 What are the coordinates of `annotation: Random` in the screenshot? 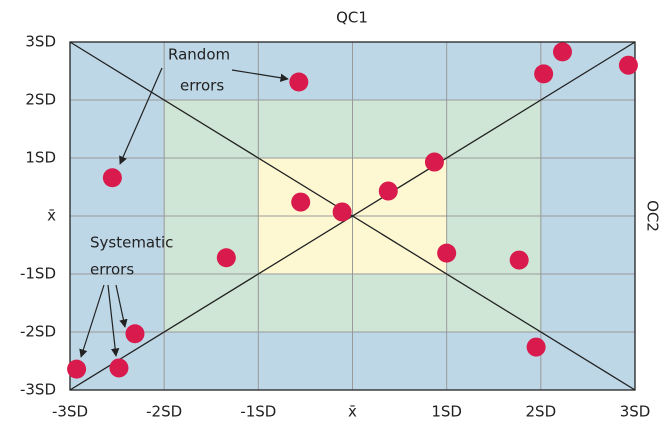 It's located at (199, 55).